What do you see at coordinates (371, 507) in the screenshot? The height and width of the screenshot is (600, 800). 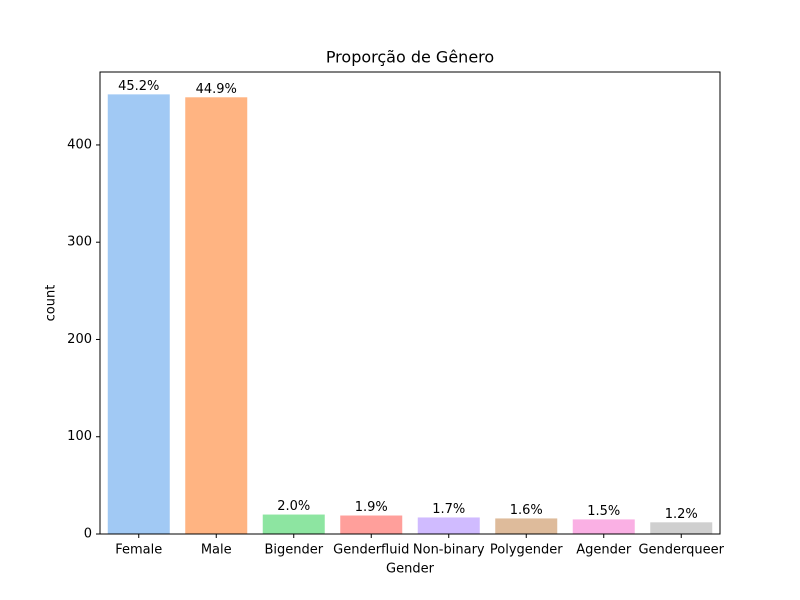 I see `value-label: 1.9%` at bounding box center [371, 507].